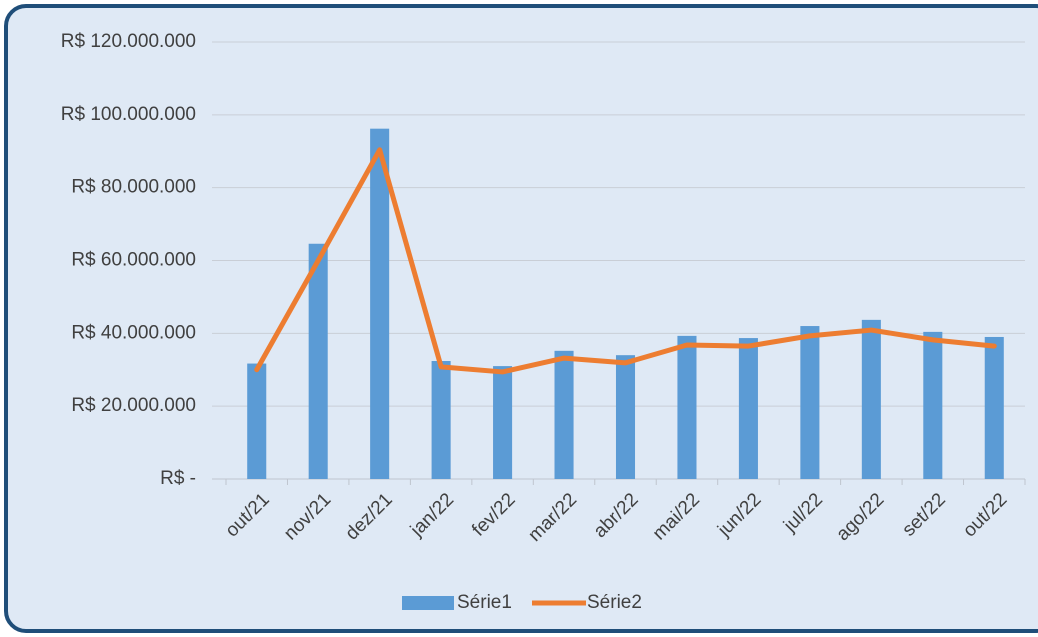 This screenshot has height=637, width=1038. Describe the element at coordinates (484, 602) in the screenshot. I see `legend-label: Série1` at that location.